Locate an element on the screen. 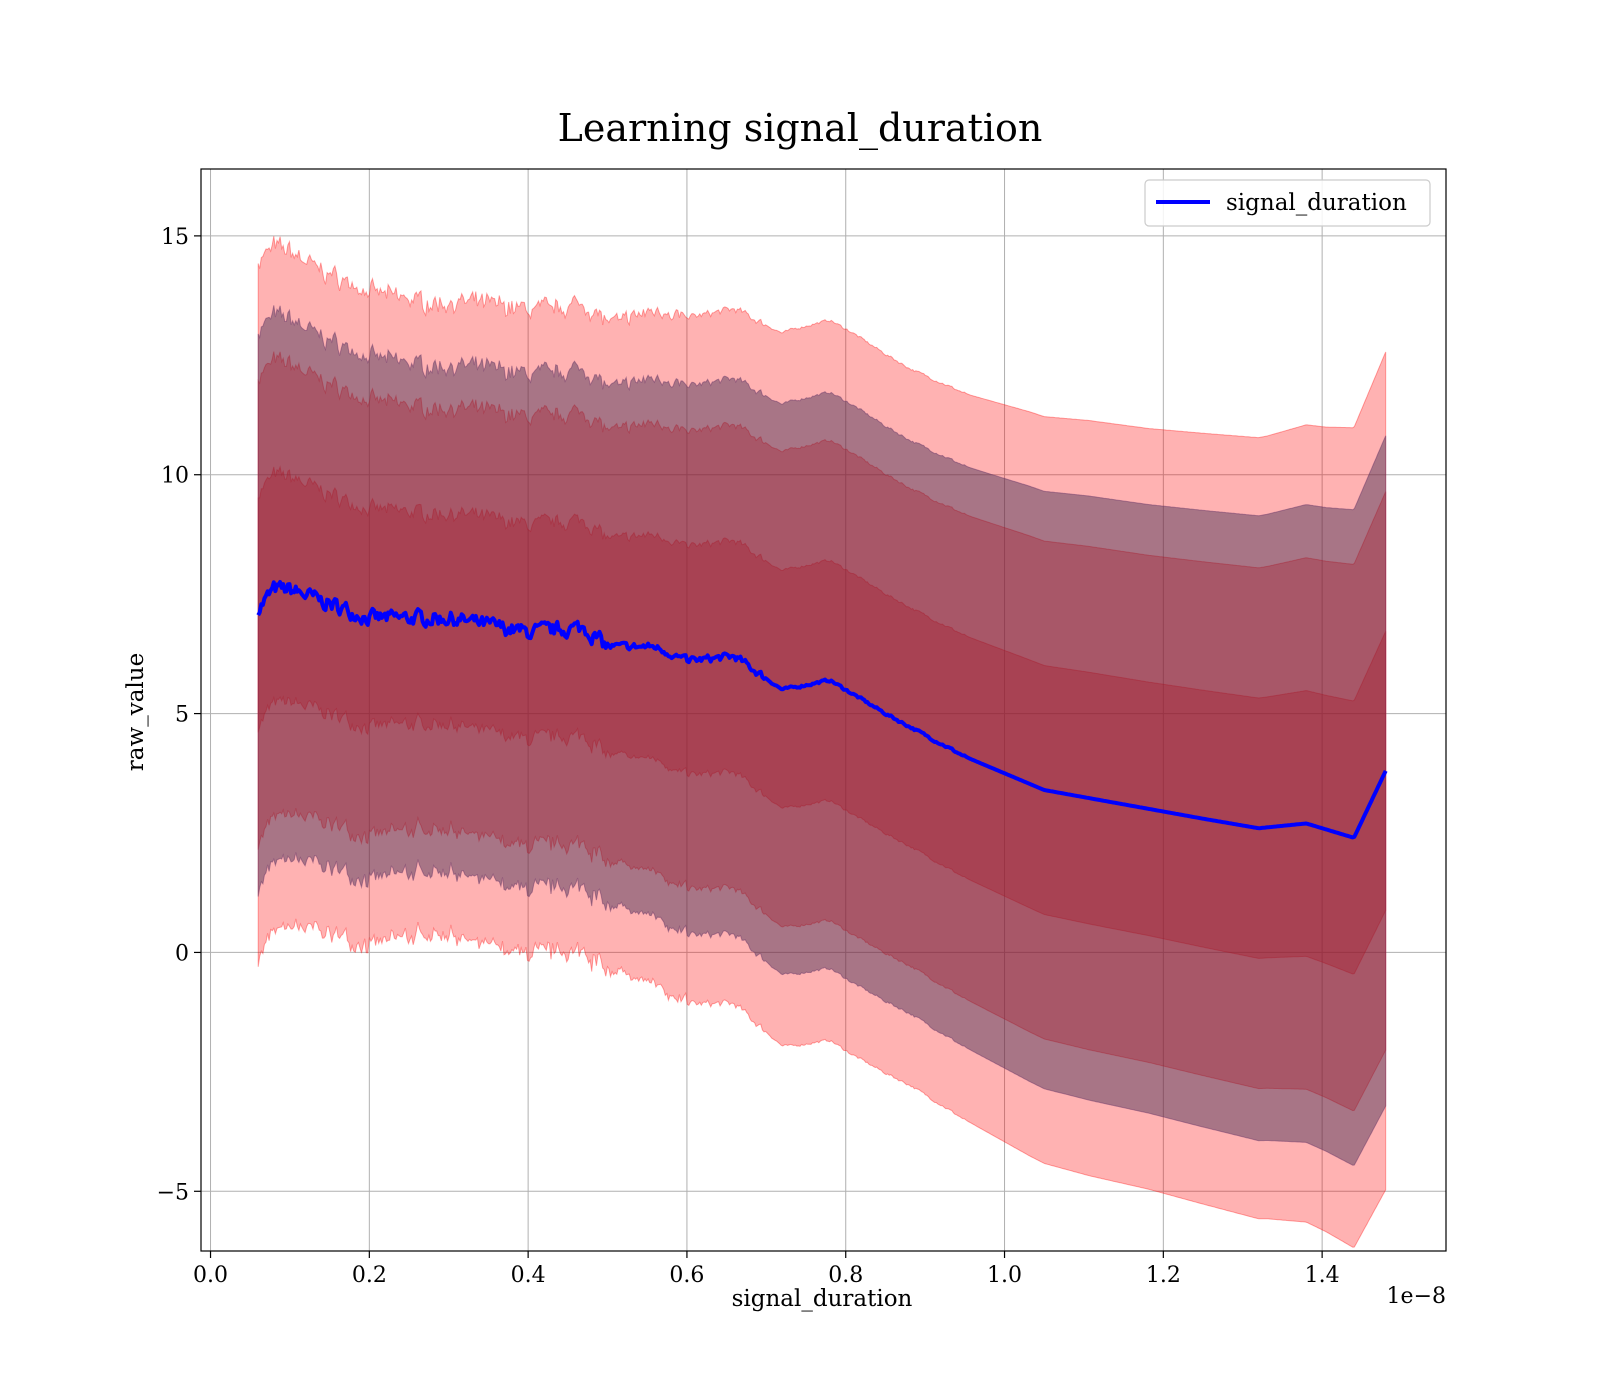 The image size is (1600, 1400). chart-title: Learning signal_duration is located at coordinates (800, 128).